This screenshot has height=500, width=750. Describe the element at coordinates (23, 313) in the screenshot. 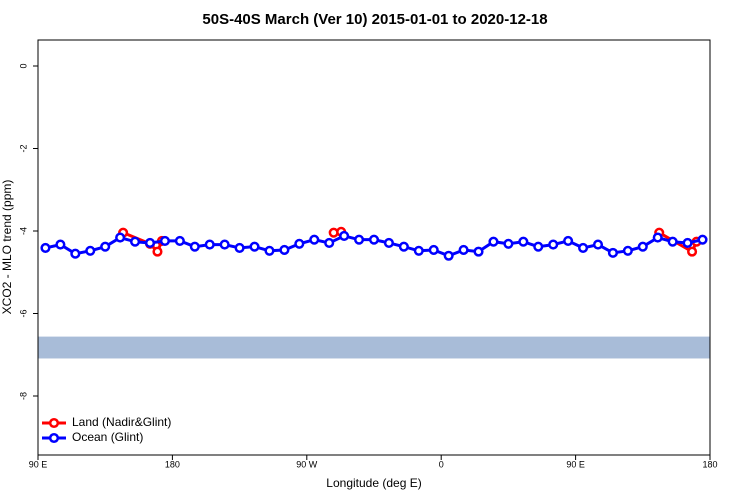

I see `y-tick-label: -6` at that location.